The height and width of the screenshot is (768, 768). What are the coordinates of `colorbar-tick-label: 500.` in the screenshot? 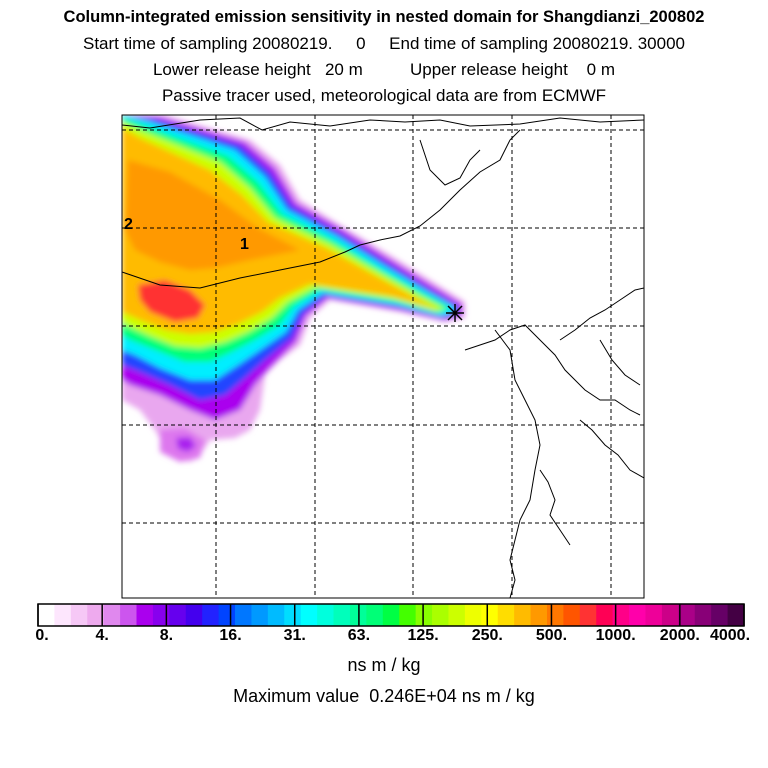 It's located at (551, 635).